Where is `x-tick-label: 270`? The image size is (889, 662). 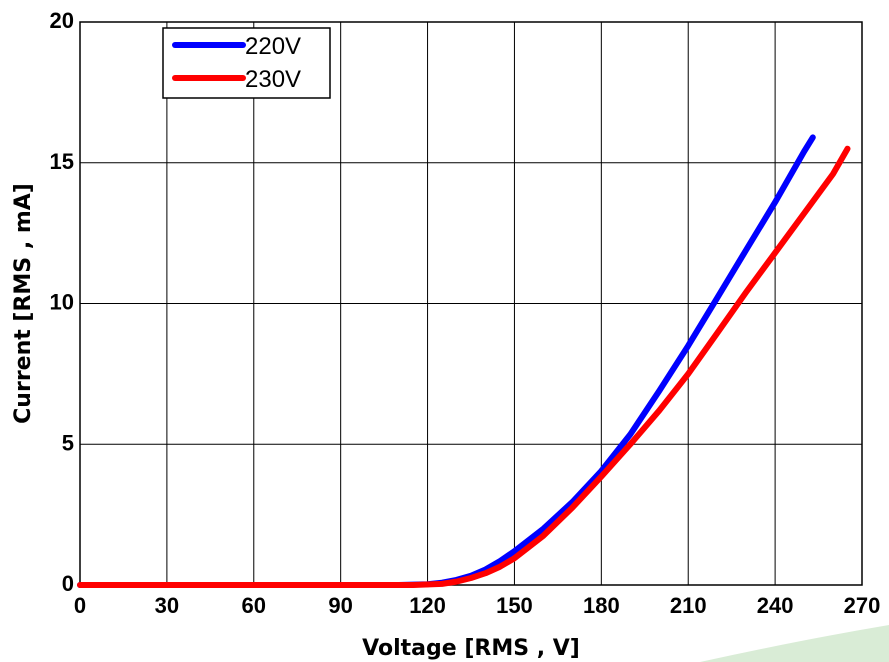 x-tick-label: 270 is located at coordinates (862, 605).